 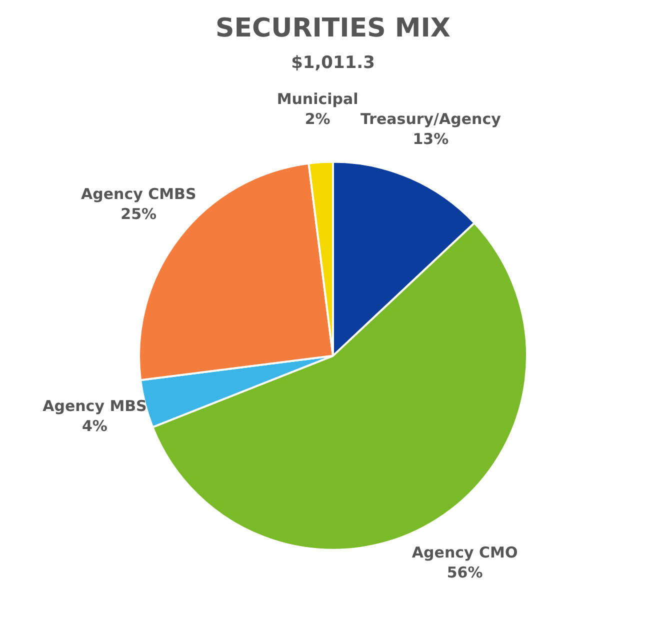 What do you see at coordinates (464, 572) in the screenshot?
I see `data-label: 56%` at bounding box center [464, 572].